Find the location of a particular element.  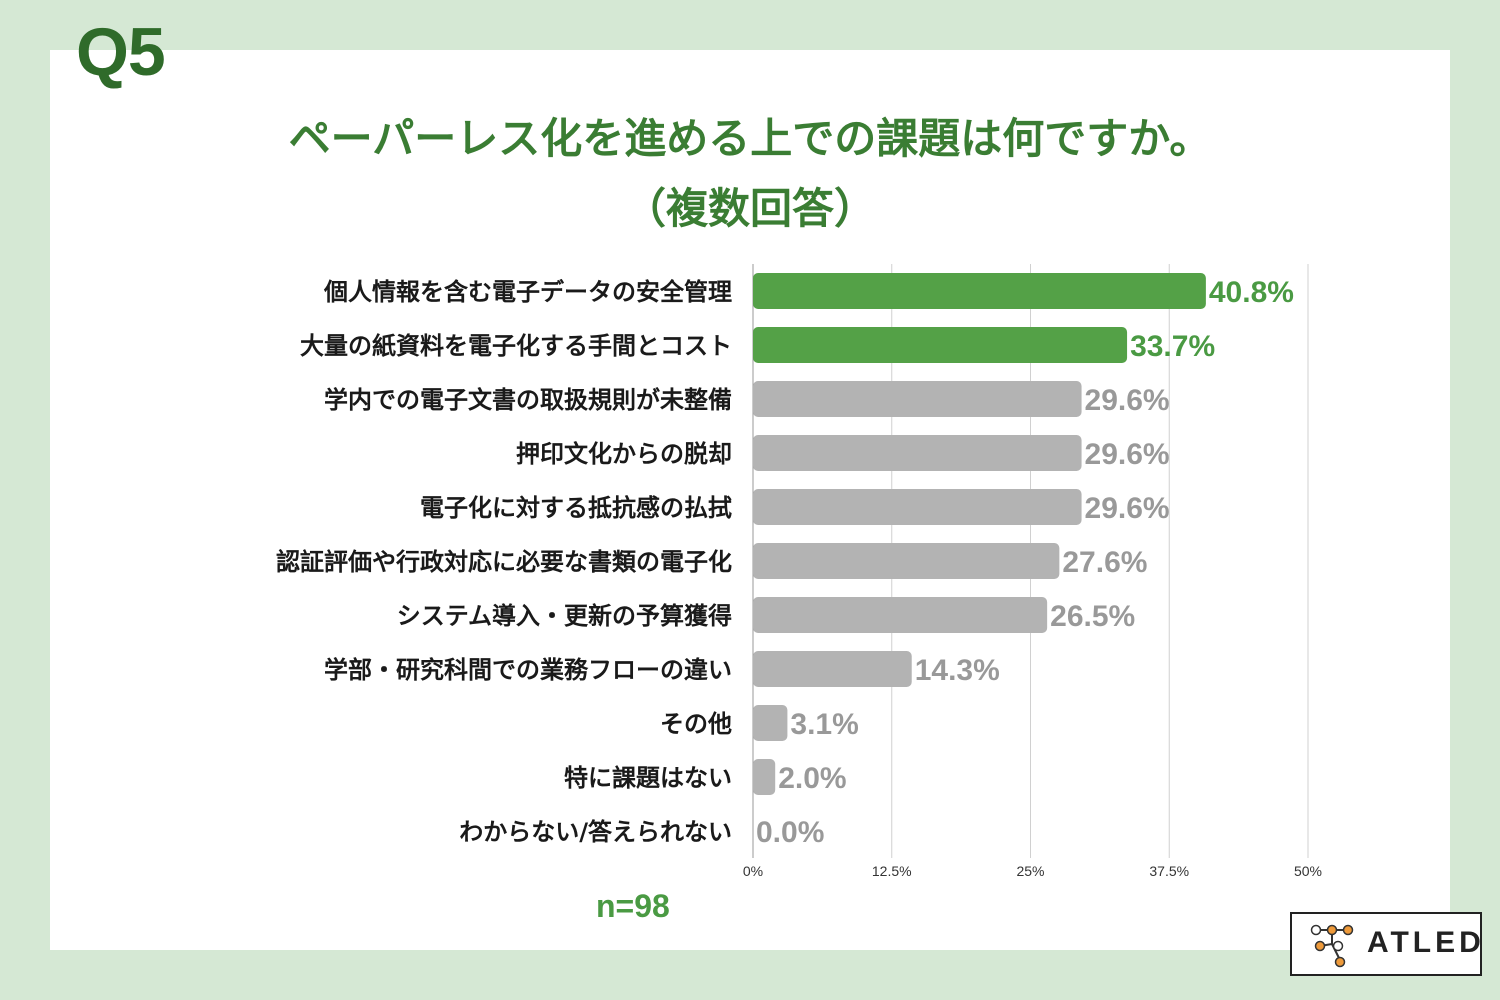

data-label: 26.5% is located at coordinates (1092, 616).